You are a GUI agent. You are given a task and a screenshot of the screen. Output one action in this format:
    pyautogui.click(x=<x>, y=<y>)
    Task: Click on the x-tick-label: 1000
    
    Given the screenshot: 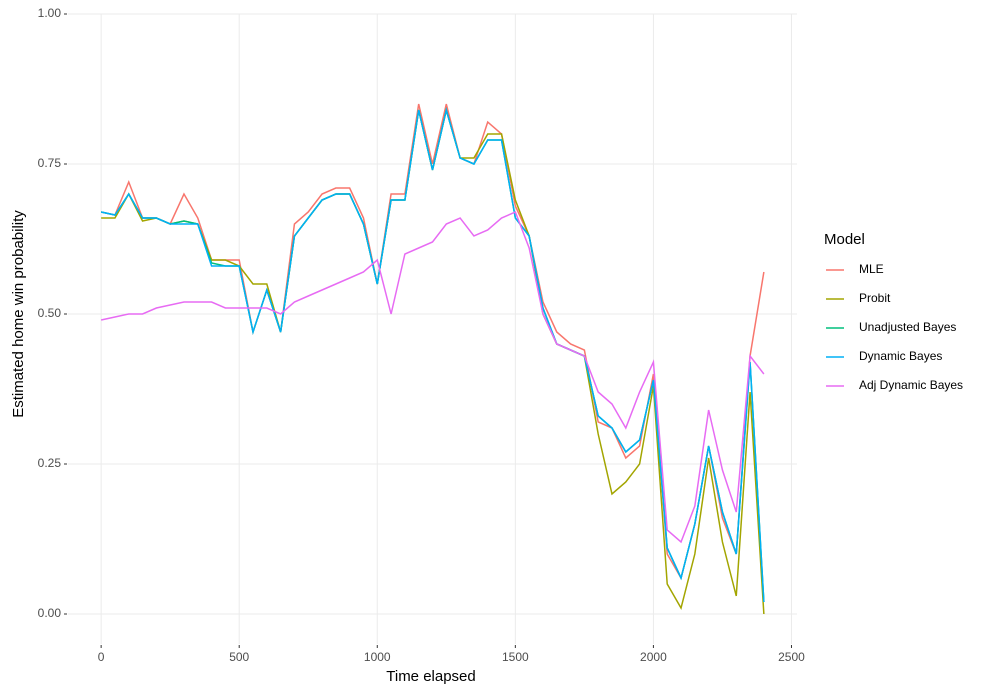 What is the action you would take?
    pyautogui.click(x=377, y=657)
    